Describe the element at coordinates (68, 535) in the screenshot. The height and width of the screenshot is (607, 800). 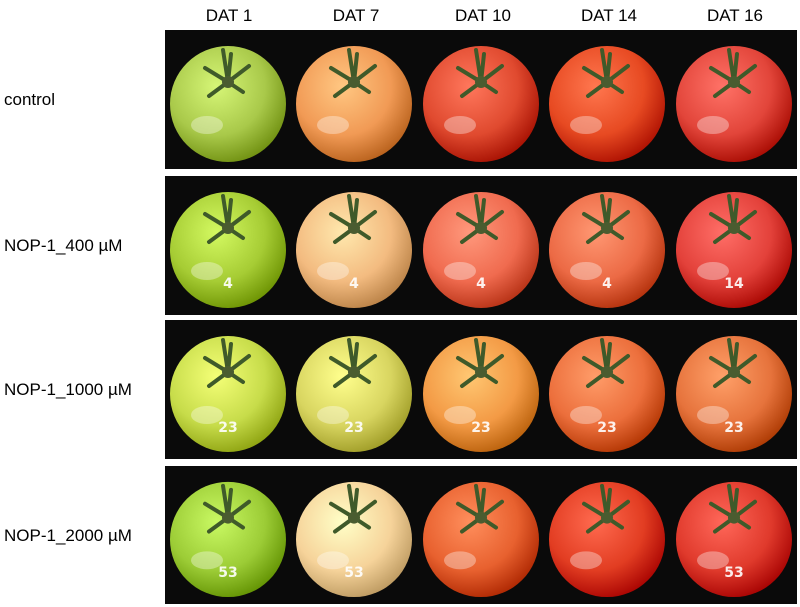
I see `row-label-nop-2000: NOP-1_2000 µM` at that location.